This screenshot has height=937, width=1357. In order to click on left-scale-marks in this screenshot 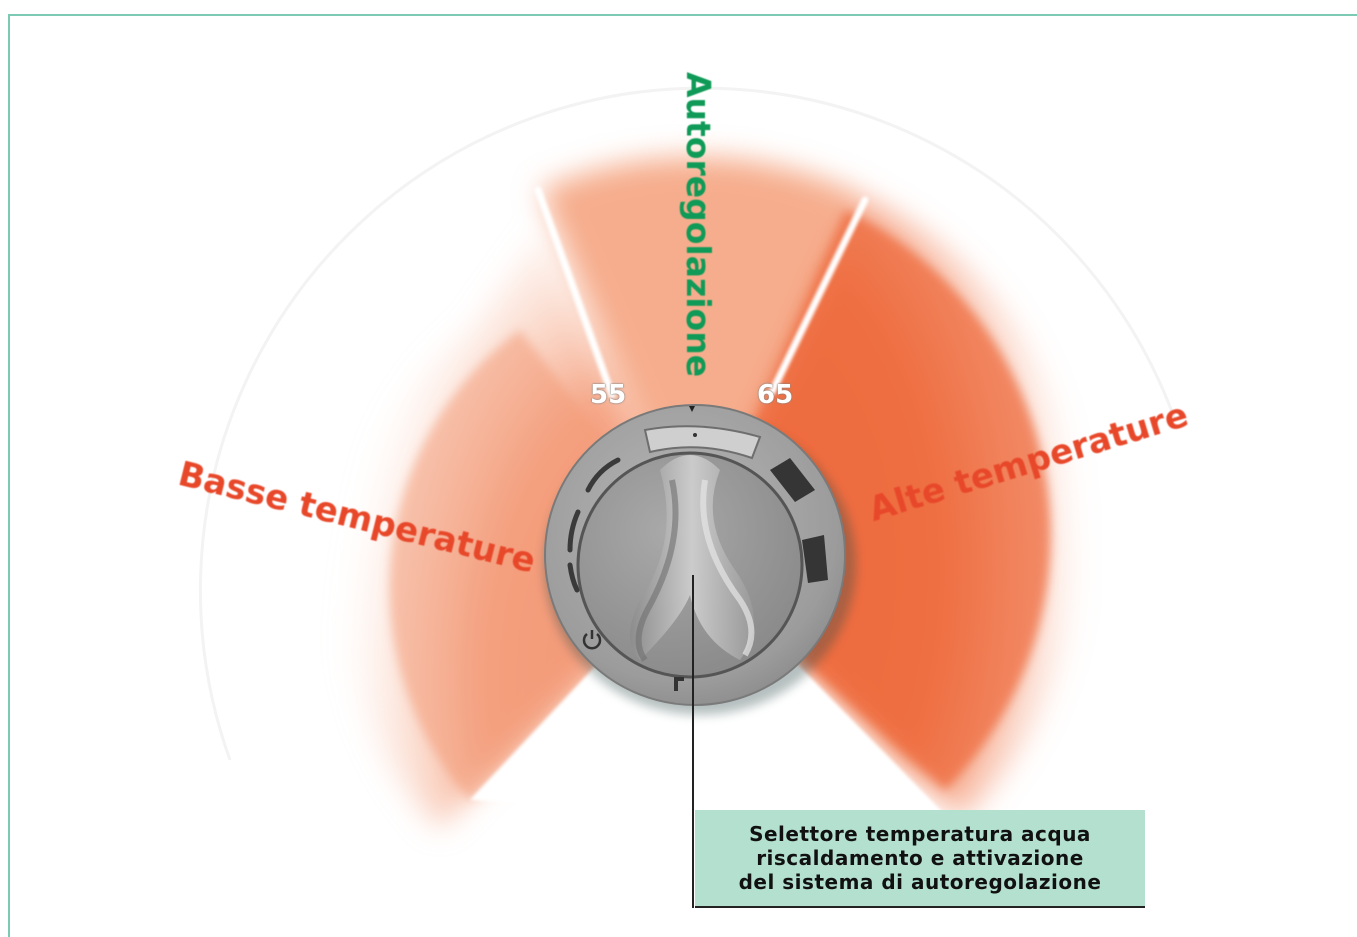, I will do `click(594, 525)`.